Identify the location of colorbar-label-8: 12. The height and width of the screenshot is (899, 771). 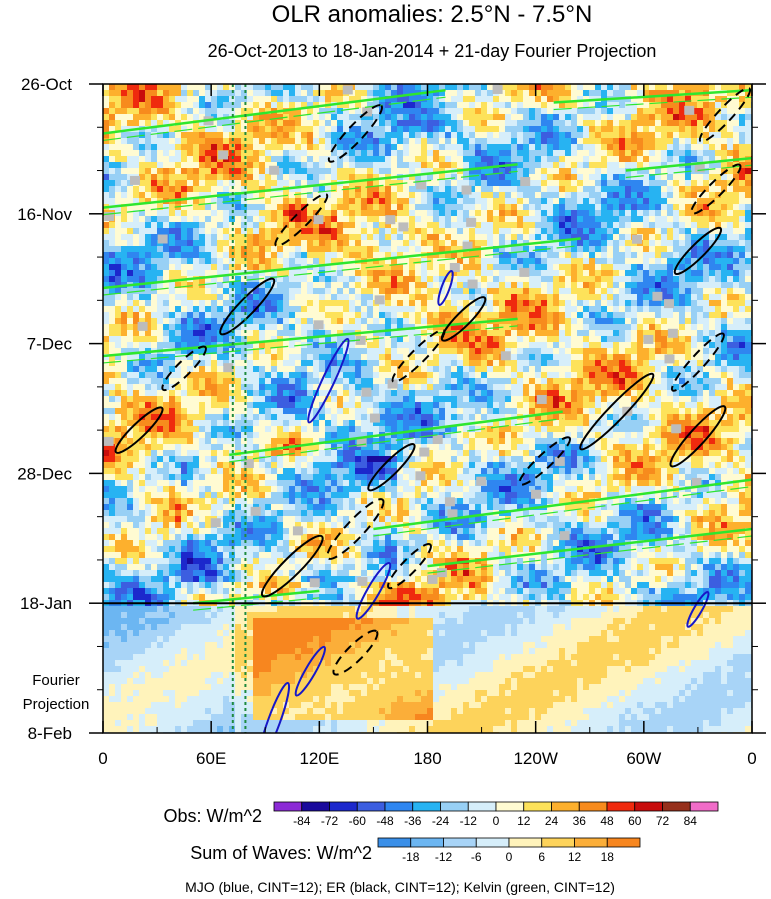
(524, 821).